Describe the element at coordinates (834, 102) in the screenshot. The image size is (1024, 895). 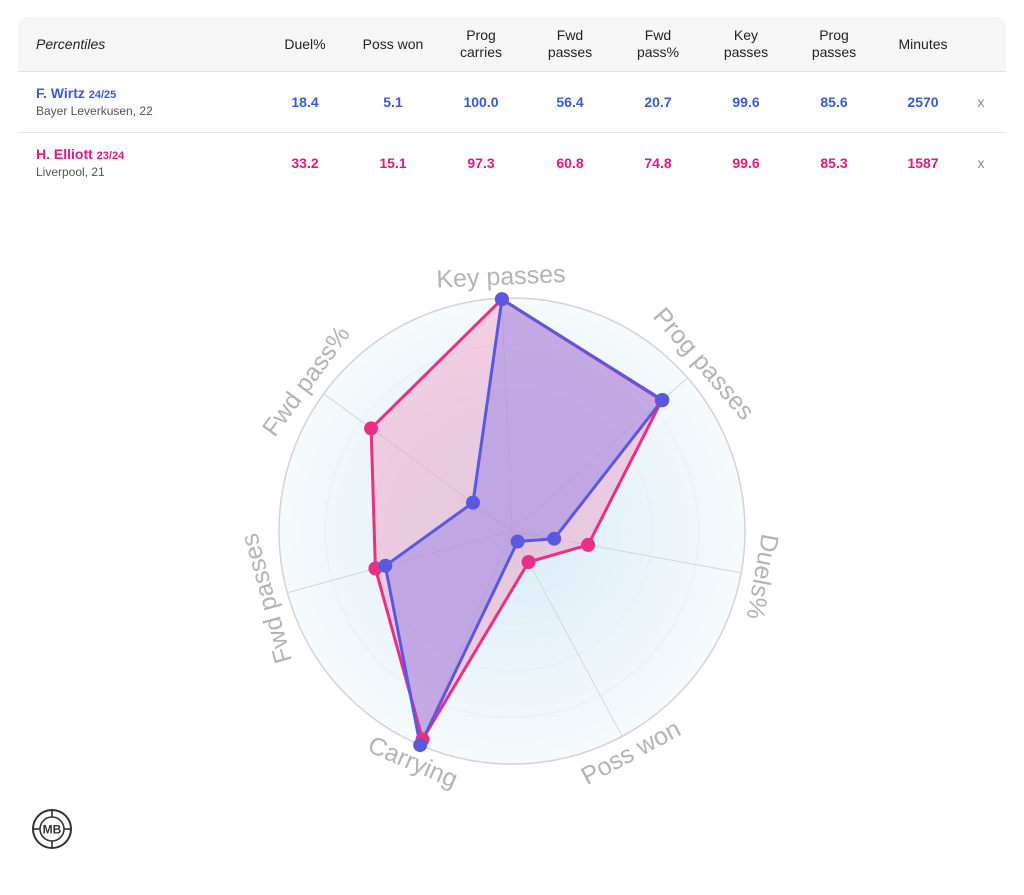
I see `cell-prog-passes: 85.6` at that location.